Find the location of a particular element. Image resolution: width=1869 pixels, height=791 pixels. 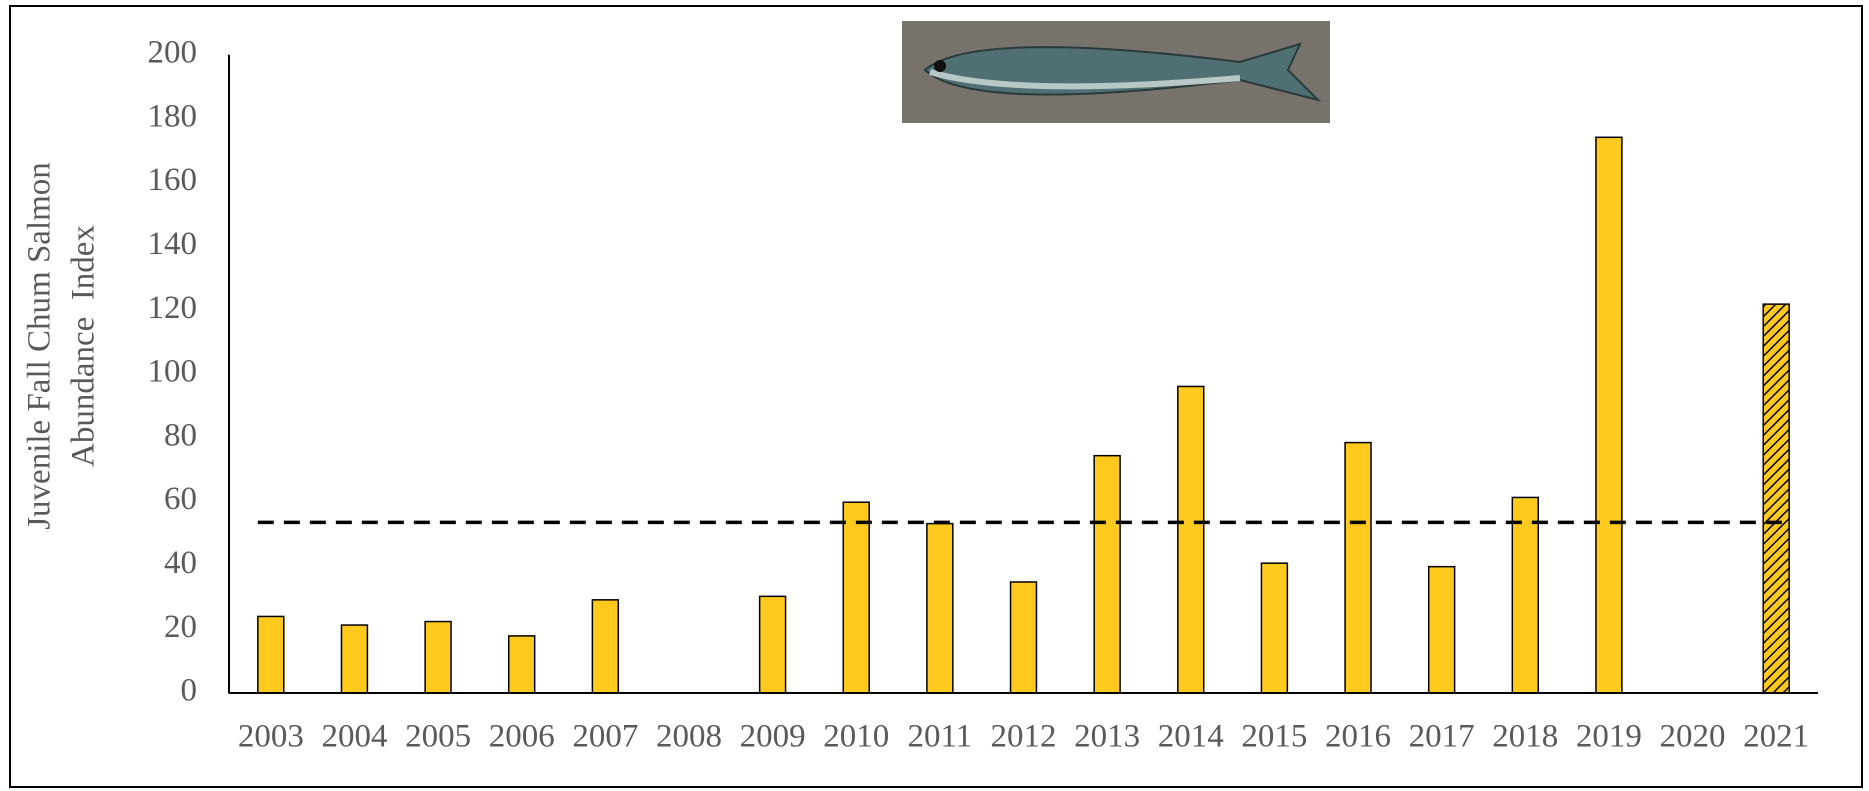

y-tick-label: 20 is located at coordinates (180, 627).